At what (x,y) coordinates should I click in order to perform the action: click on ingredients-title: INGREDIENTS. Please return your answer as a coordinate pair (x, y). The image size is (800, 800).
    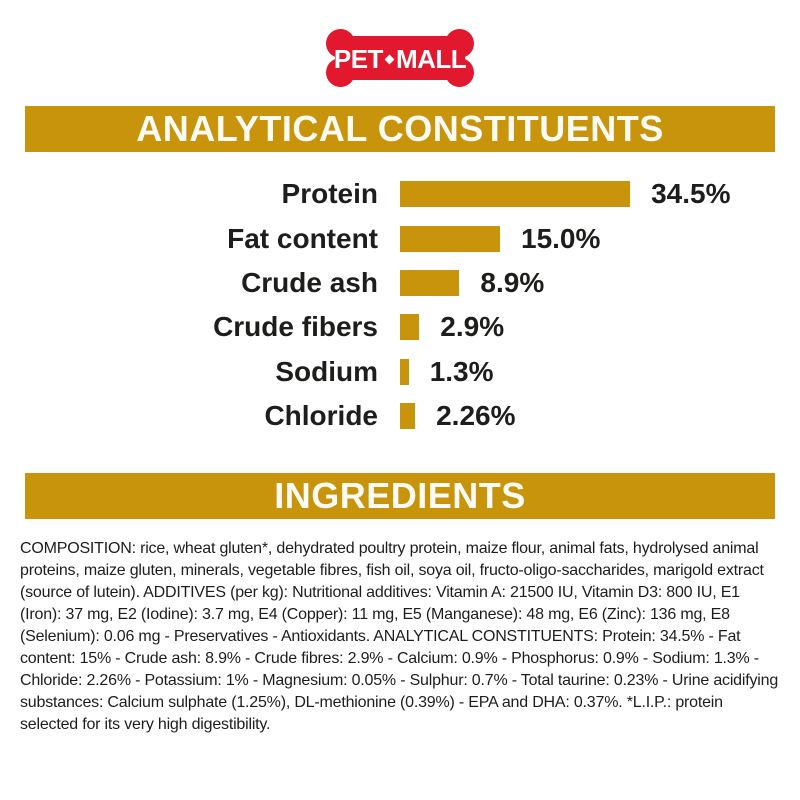
    Looking at the image, I should click on (400, 495).